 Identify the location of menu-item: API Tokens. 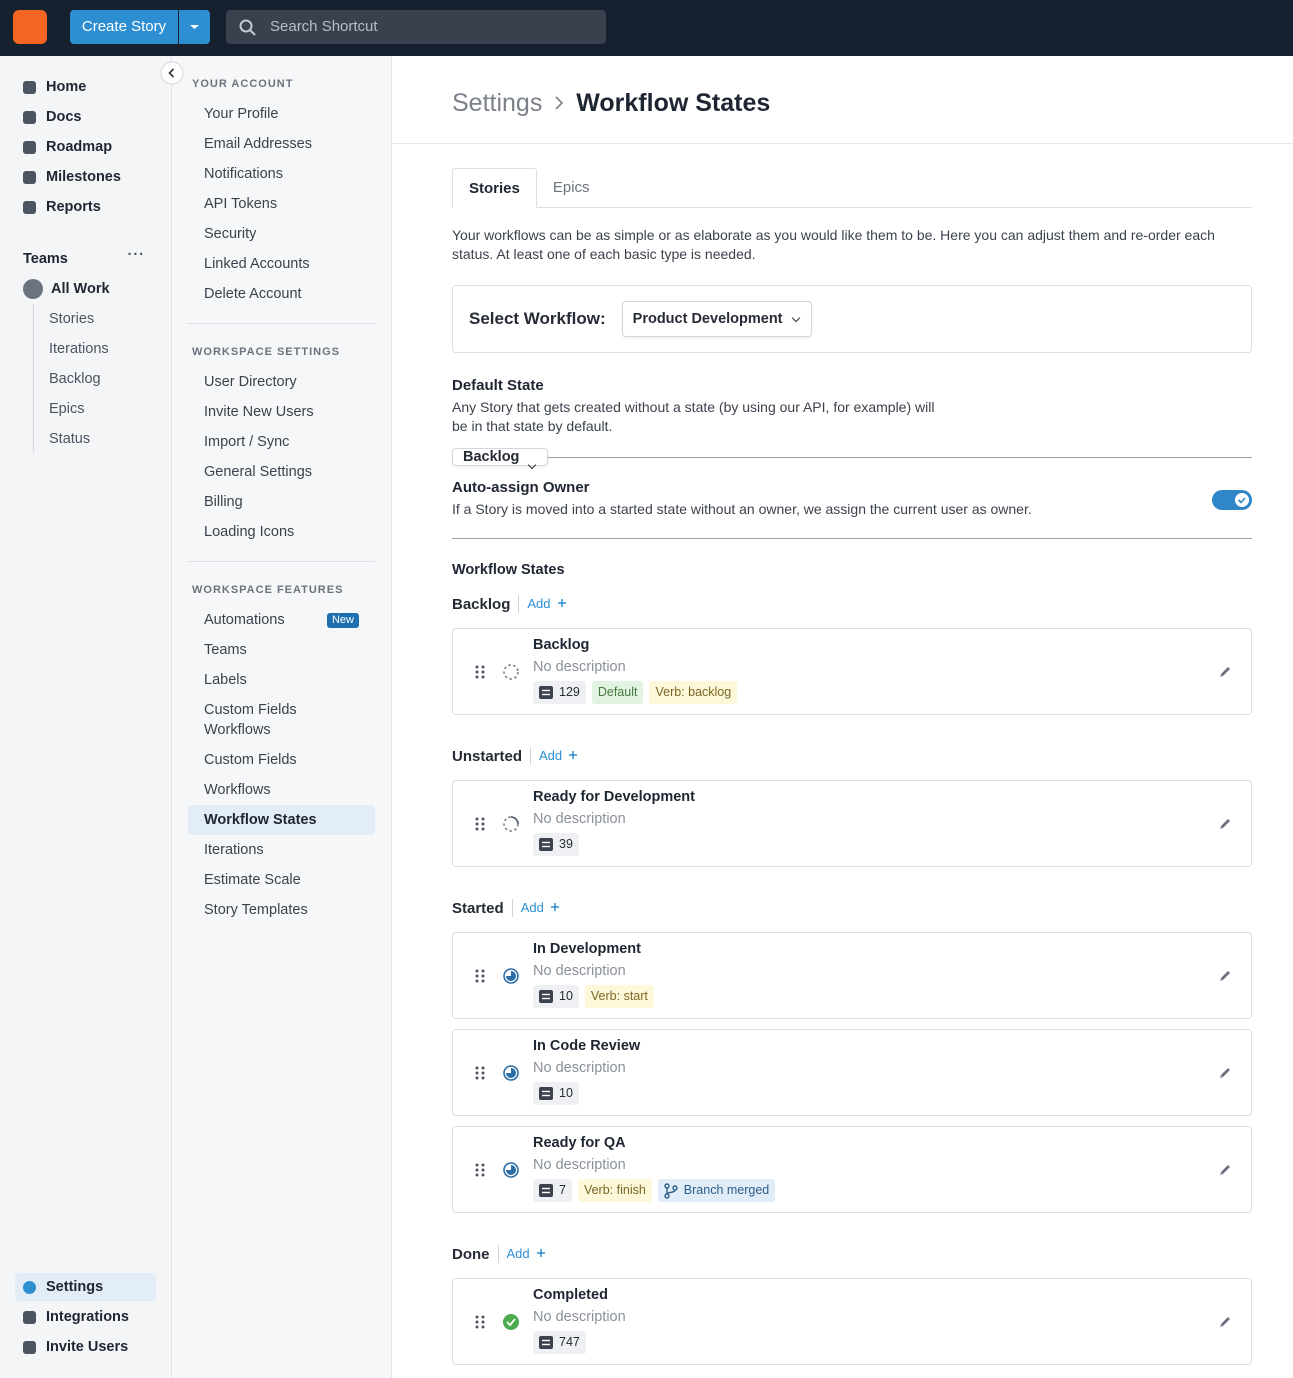
(241, 204).